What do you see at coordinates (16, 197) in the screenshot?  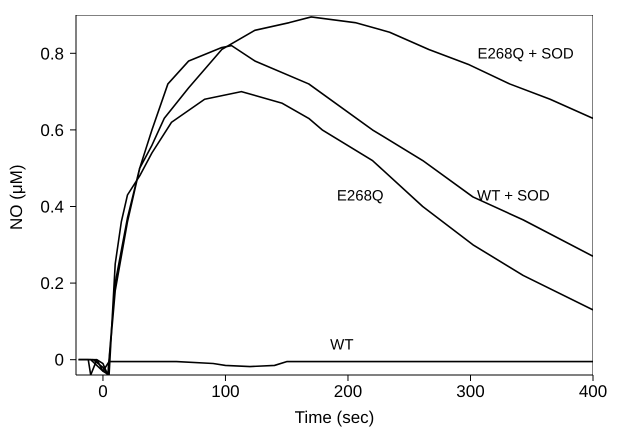 I see `y-axis-title: NO (μM)` at bounding box center [16, 197].